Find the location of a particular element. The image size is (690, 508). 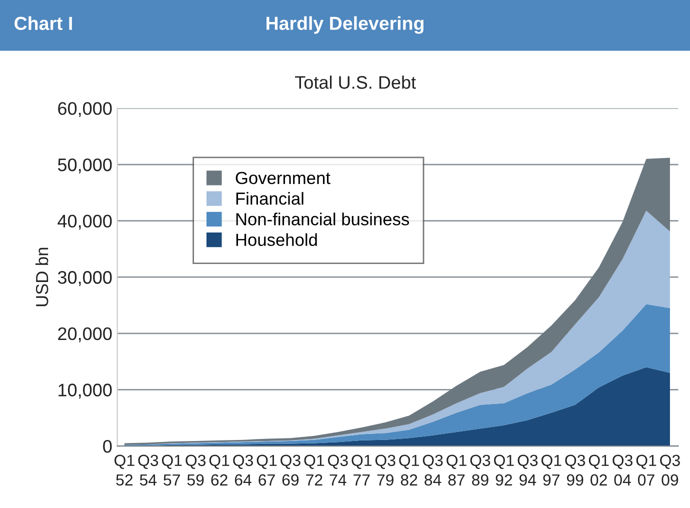

x-tick-label: Q1 62 is located at coordinates (219, 470).